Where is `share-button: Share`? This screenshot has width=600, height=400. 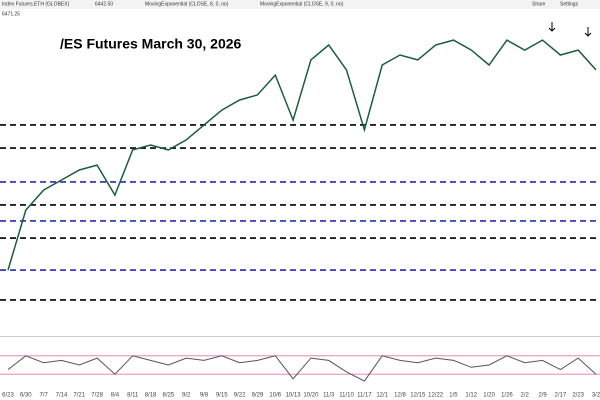
share-button: Share is located at coordinates (539, 4).